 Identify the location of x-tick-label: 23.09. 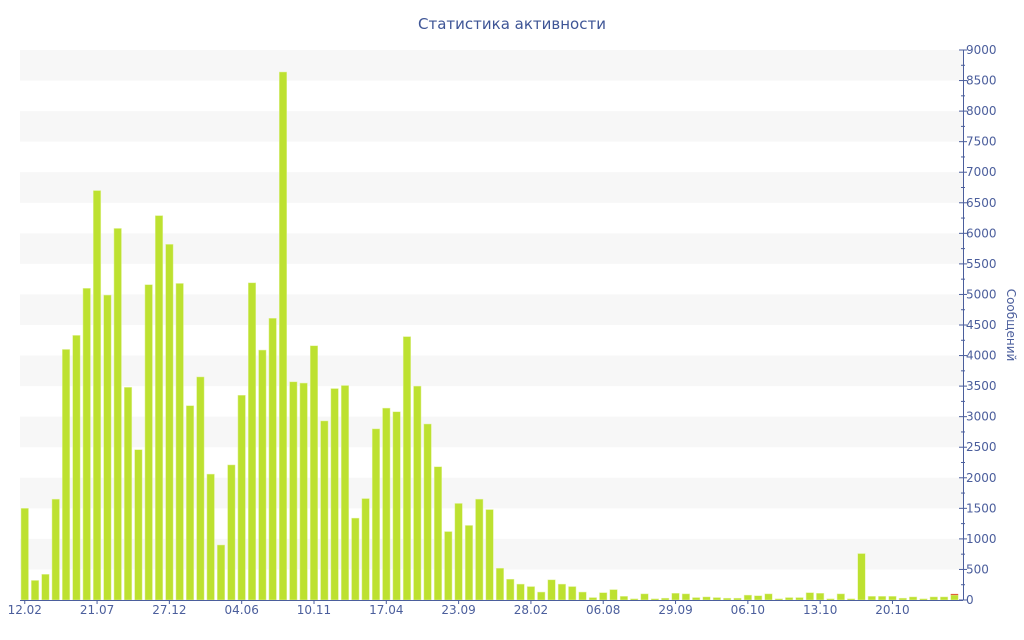
(458, 610).